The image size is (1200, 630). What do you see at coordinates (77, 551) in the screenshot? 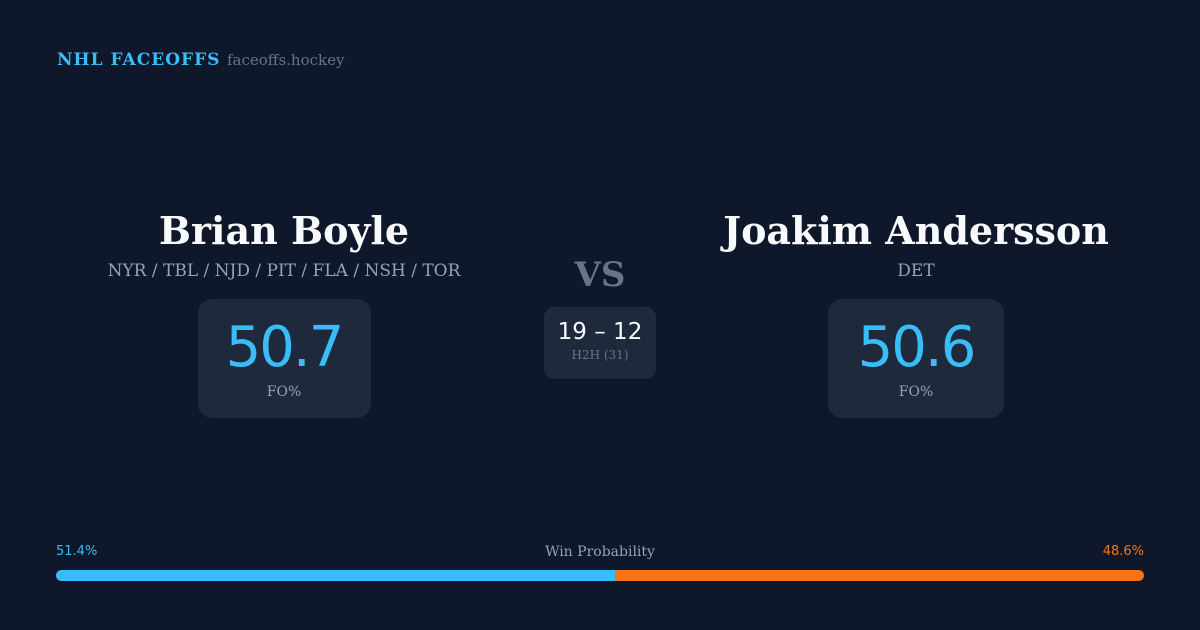
I see `left-win-prob: 51.4%` at bounding box center [77, 551].